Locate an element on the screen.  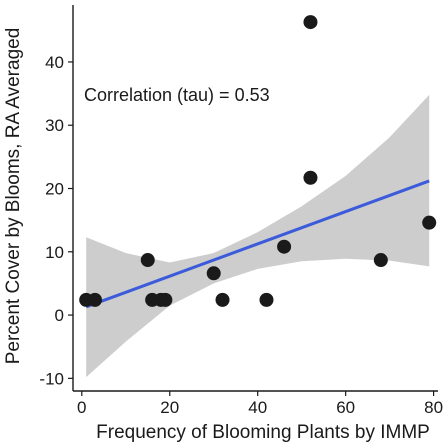
correlation-annotation: Correlation (tau) = 0.53 is located at coordinates (177, 95).